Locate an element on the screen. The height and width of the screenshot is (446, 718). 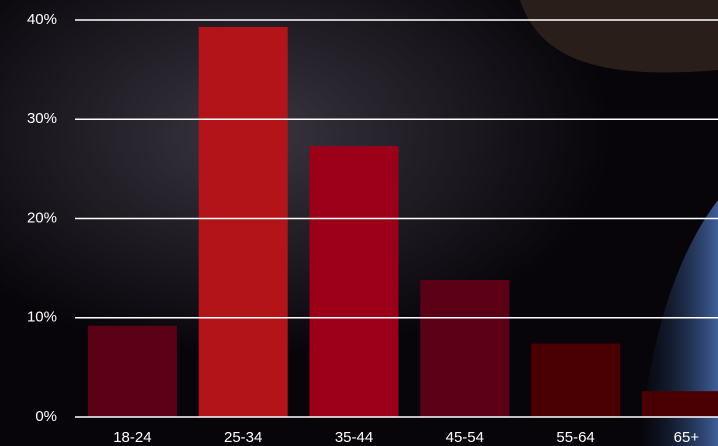
y-tick-label: 0% is located at coordinates (46, 416).